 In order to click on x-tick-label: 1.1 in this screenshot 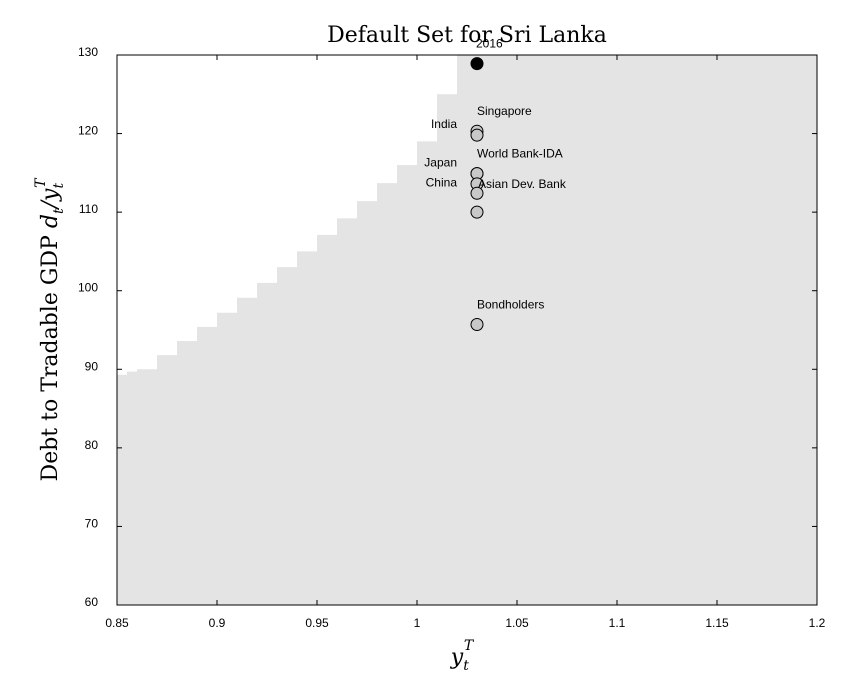, I will do `click(617, 623)`.